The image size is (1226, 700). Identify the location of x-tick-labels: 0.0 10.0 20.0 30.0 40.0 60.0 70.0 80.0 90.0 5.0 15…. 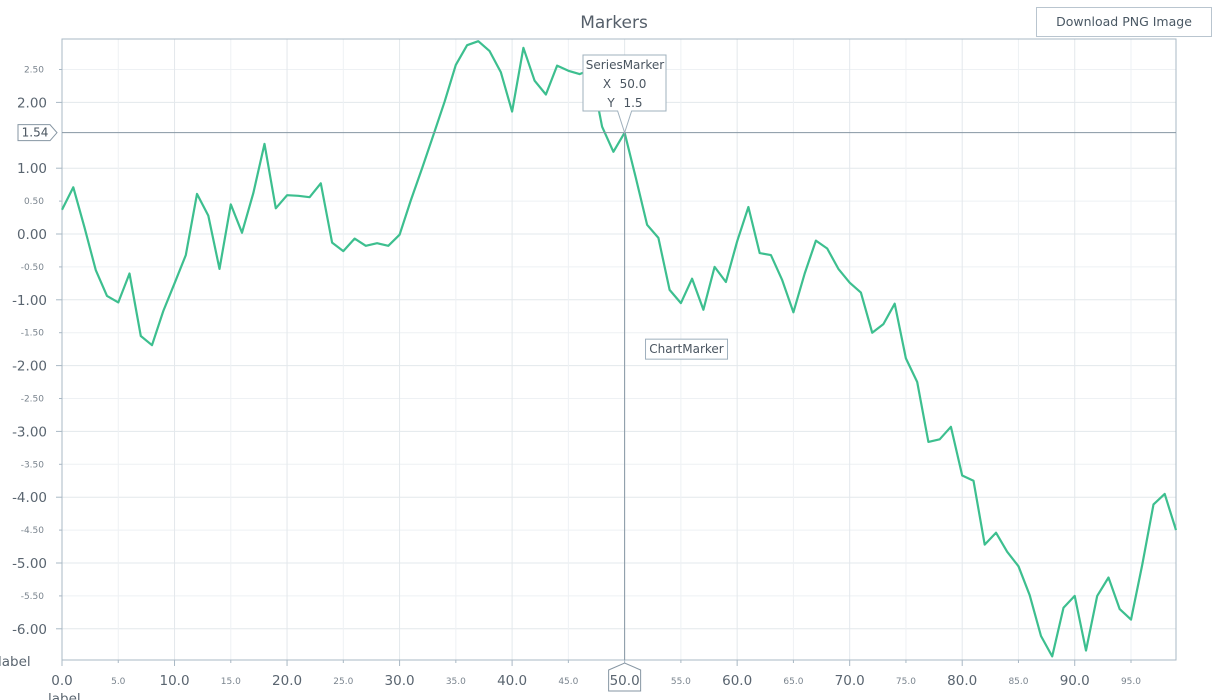
(596, 681).